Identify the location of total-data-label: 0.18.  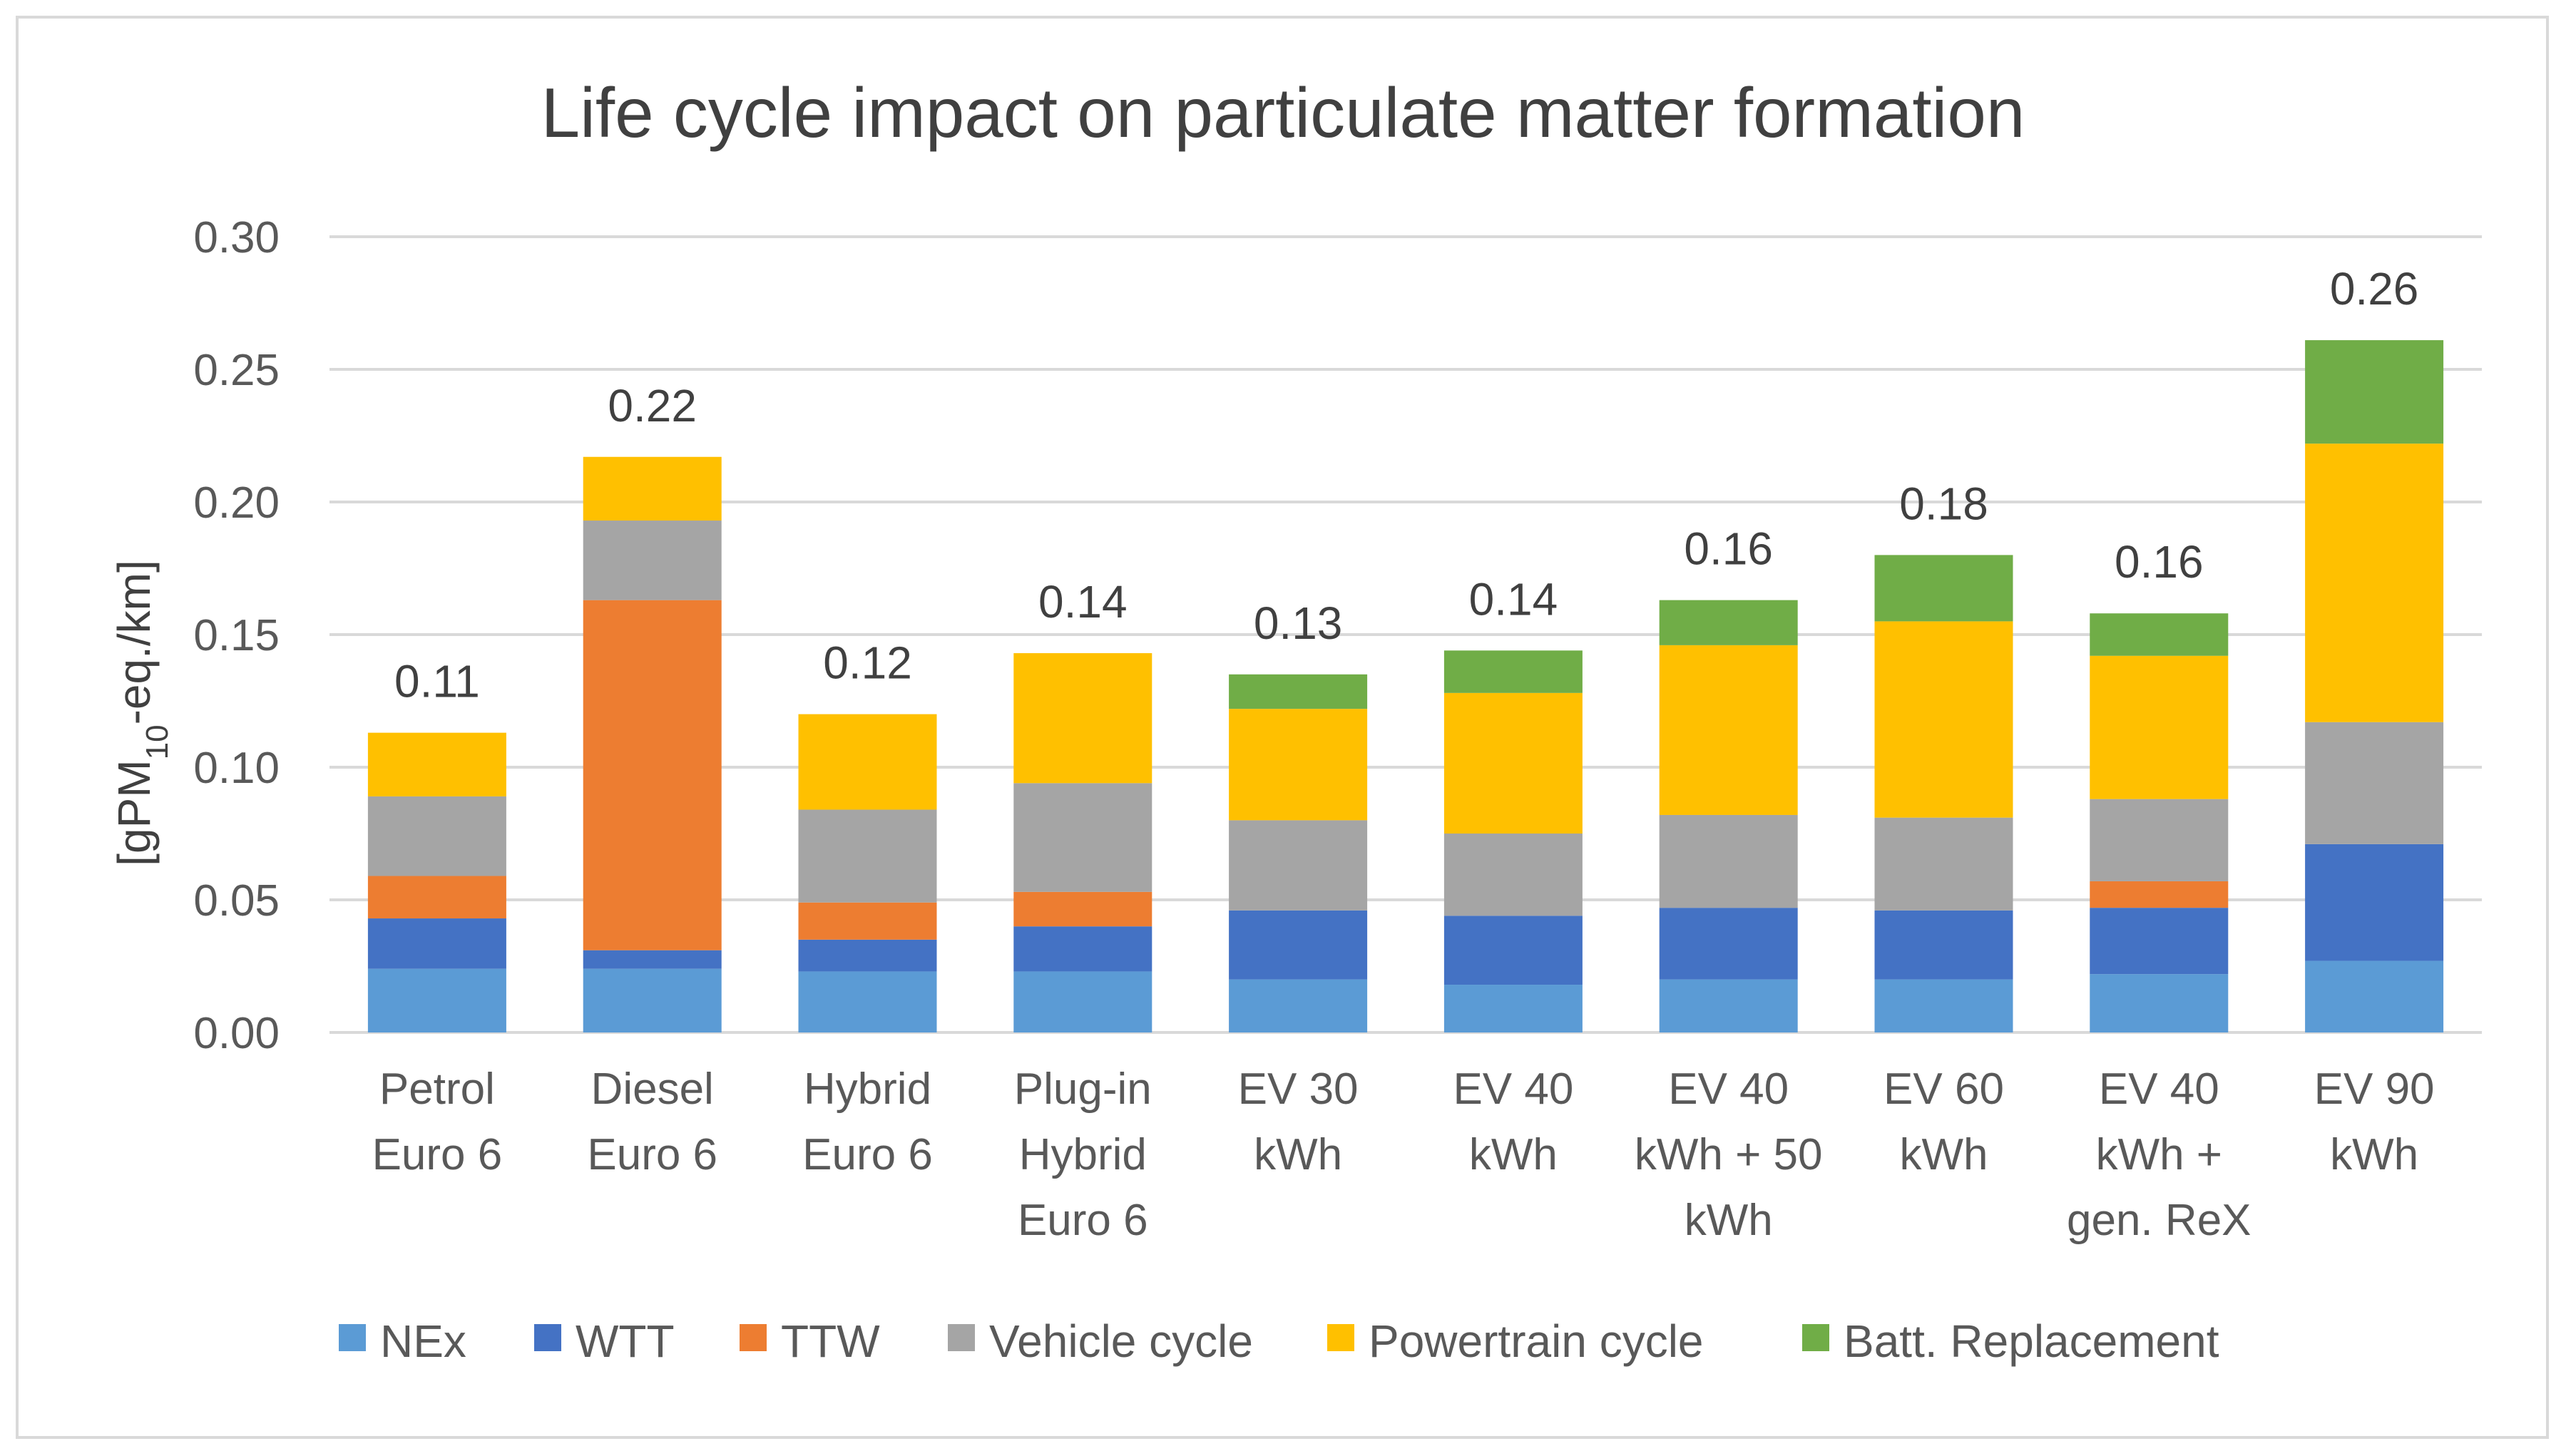
(1944, 503).